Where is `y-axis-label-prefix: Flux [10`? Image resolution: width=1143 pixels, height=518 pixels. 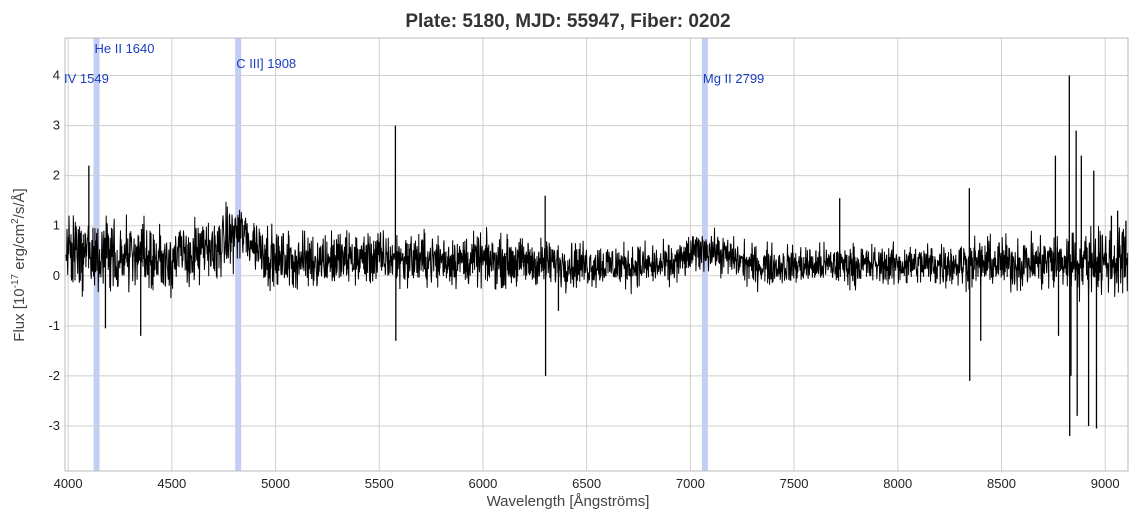 y-axis-label-prefix: Flux [10 is located at coordinates (19, 314).